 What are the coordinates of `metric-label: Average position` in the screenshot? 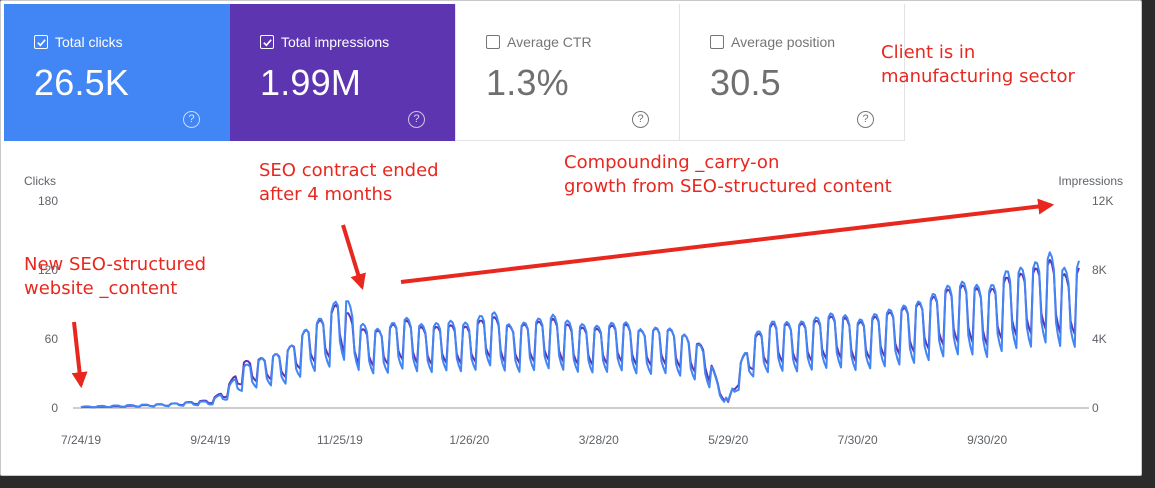 It's located at (783, 42).